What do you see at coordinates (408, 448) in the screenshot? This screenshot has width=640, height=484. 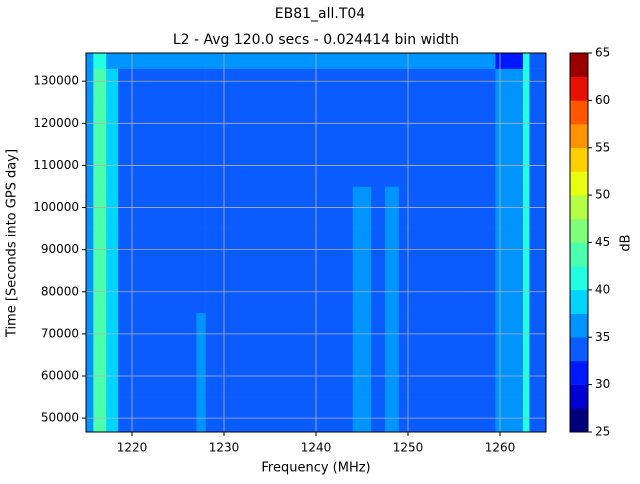 I see `x-tick-label: 1250` at bounding box center [408, 448].